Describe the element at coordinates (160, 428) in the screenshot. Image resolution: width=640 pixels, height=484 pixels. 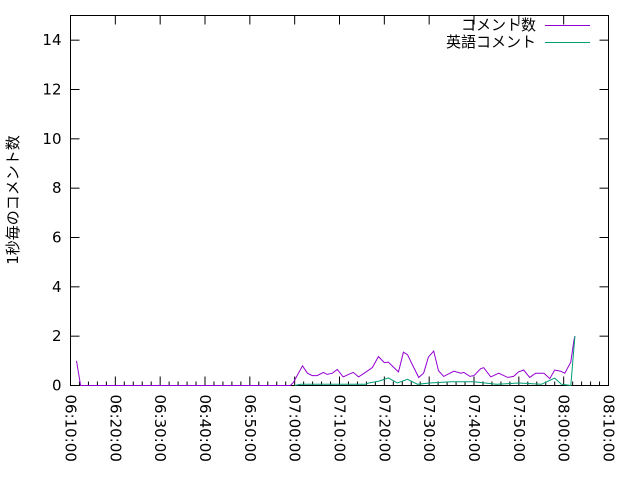
I see `x-tick-label: 06:30:00` at that location.